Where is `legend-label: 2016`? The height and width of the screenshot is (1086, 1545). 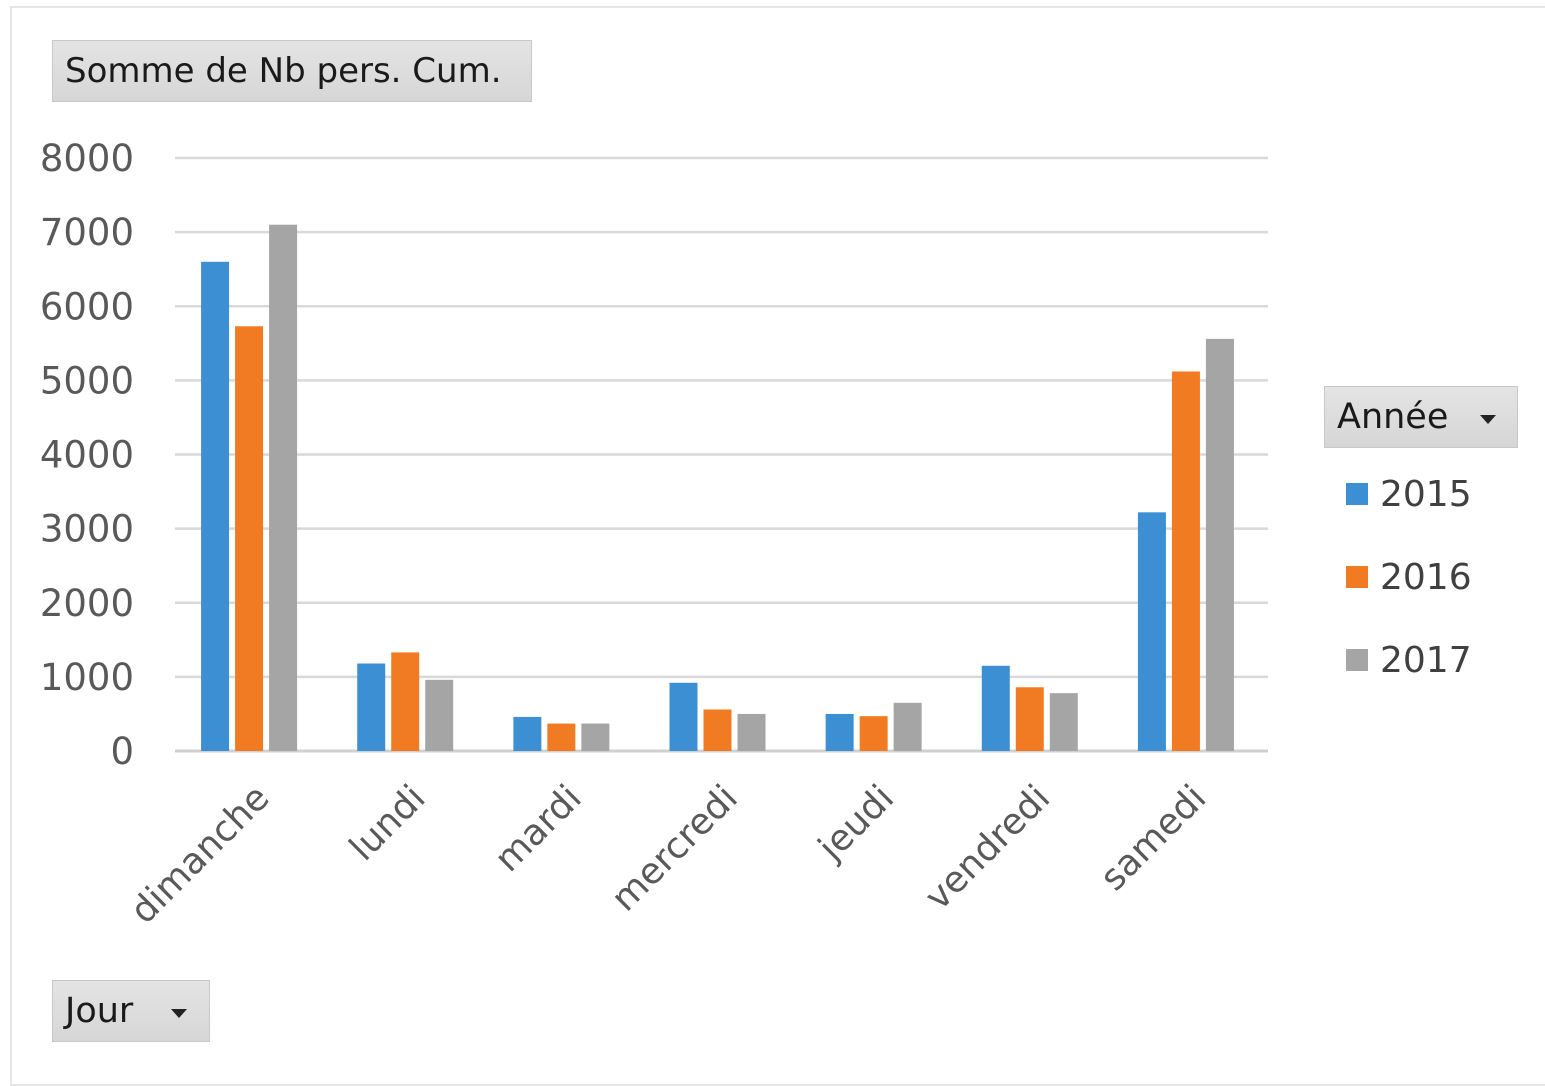
legend-label: 2016 is located at coordinates (1426, 577).